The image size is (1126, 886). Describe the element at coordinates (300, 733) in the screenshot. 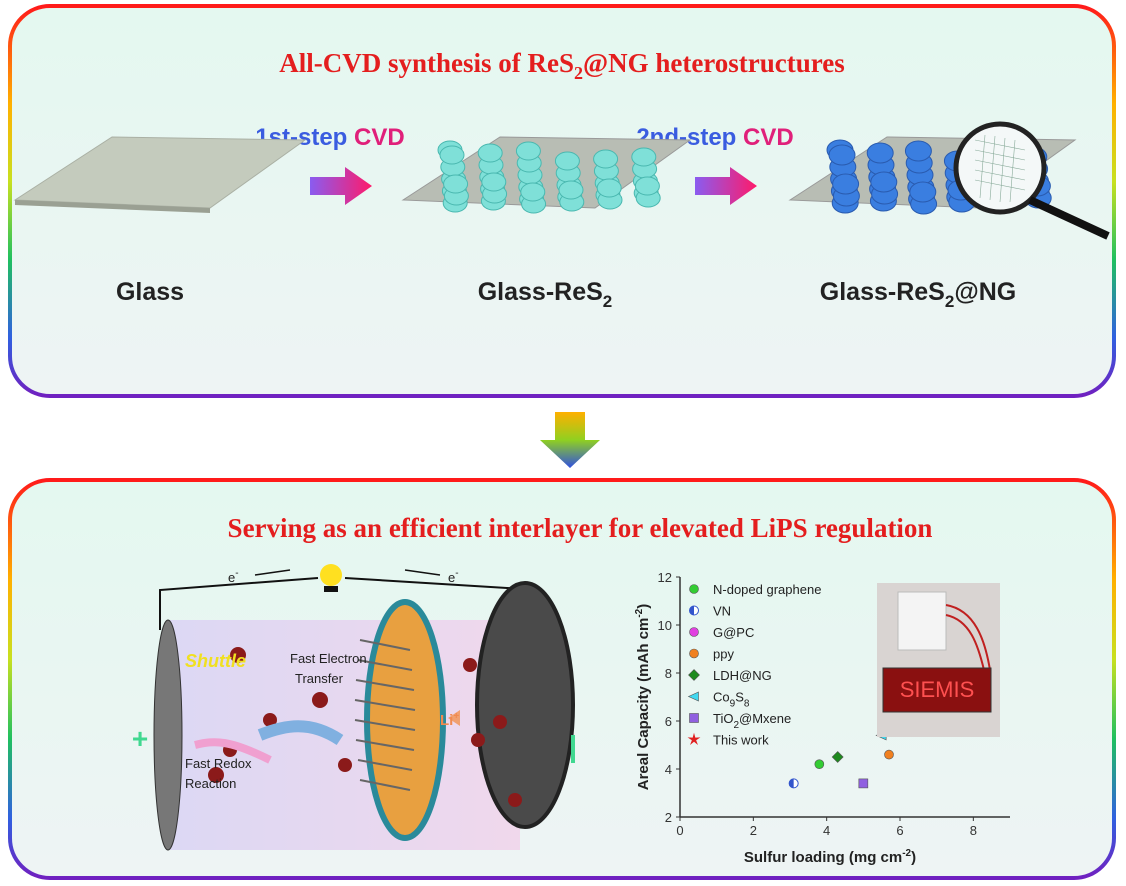

I see `electron-flow` at that location.